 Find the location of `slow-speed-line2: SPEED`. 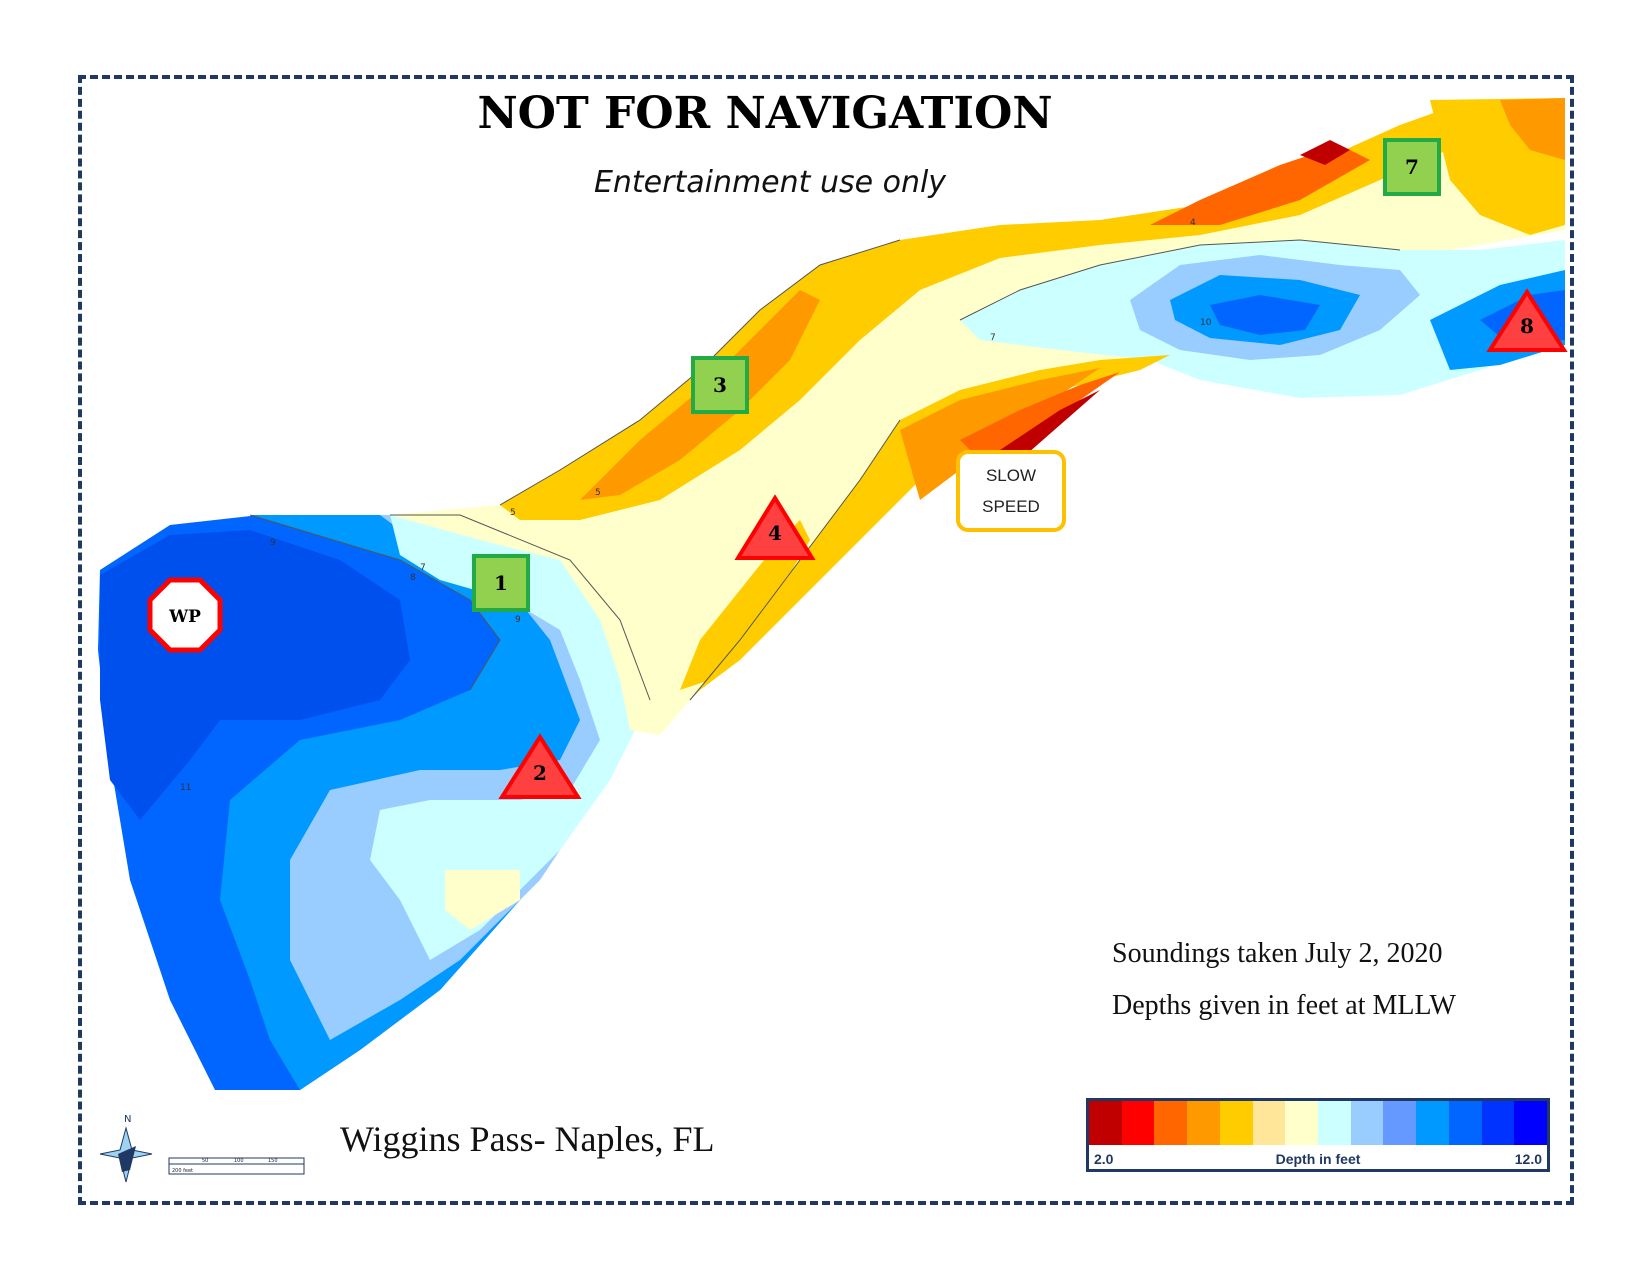

slow-speed-line2: SPEED is located at coordinates (1011, 506).